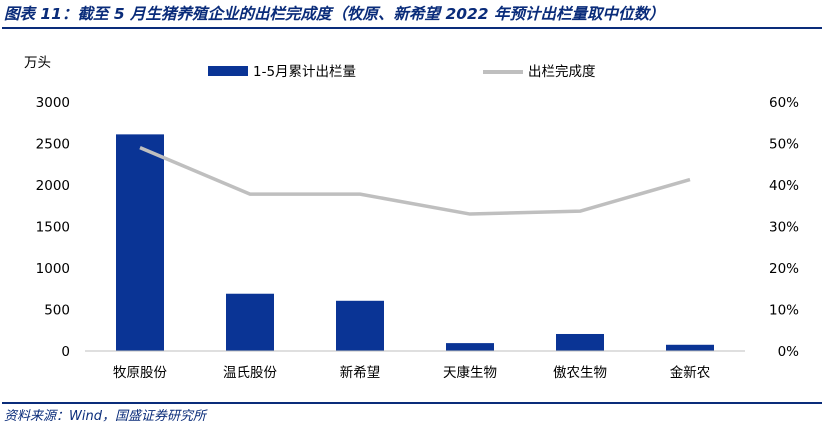 This screenshot has height=427, width=825. I want to click on left-axis: 0 500 1000 1500 2000 2500 3000, so click(53, 227).